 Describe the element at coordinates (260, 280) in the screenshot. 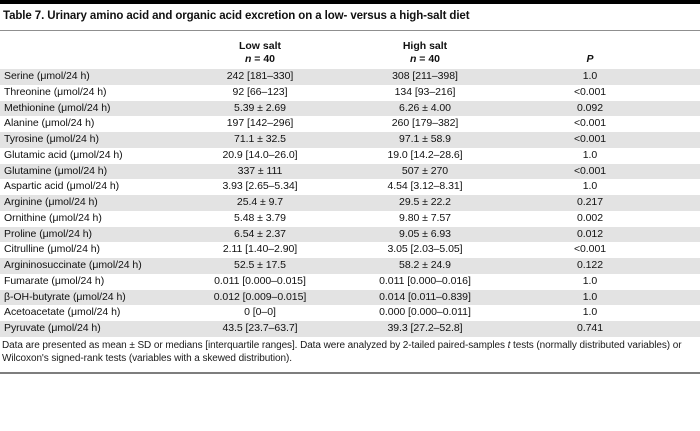

I see `low-salt-value: 0.011 [0.000–0.015]` at that location.